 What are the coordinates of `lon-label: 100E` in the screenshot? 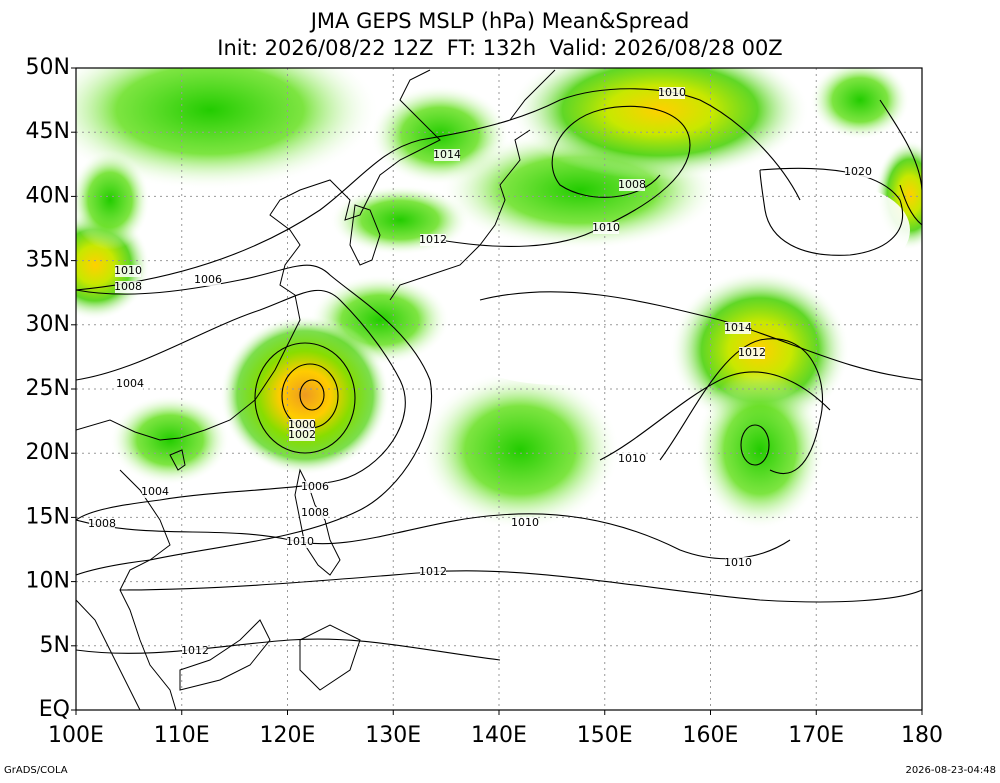 It's located at (76, 735).